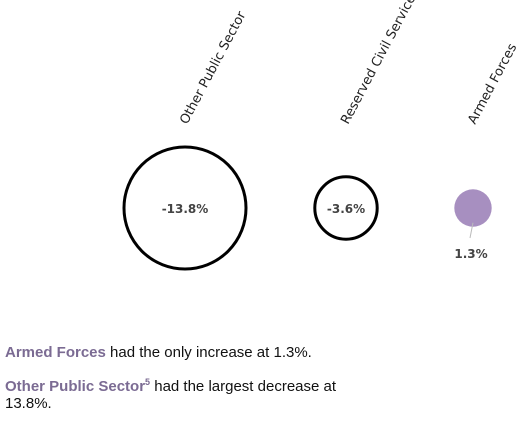  I want to click on value-label-reserved-civil-service: -3.6%, so click(346, 209).